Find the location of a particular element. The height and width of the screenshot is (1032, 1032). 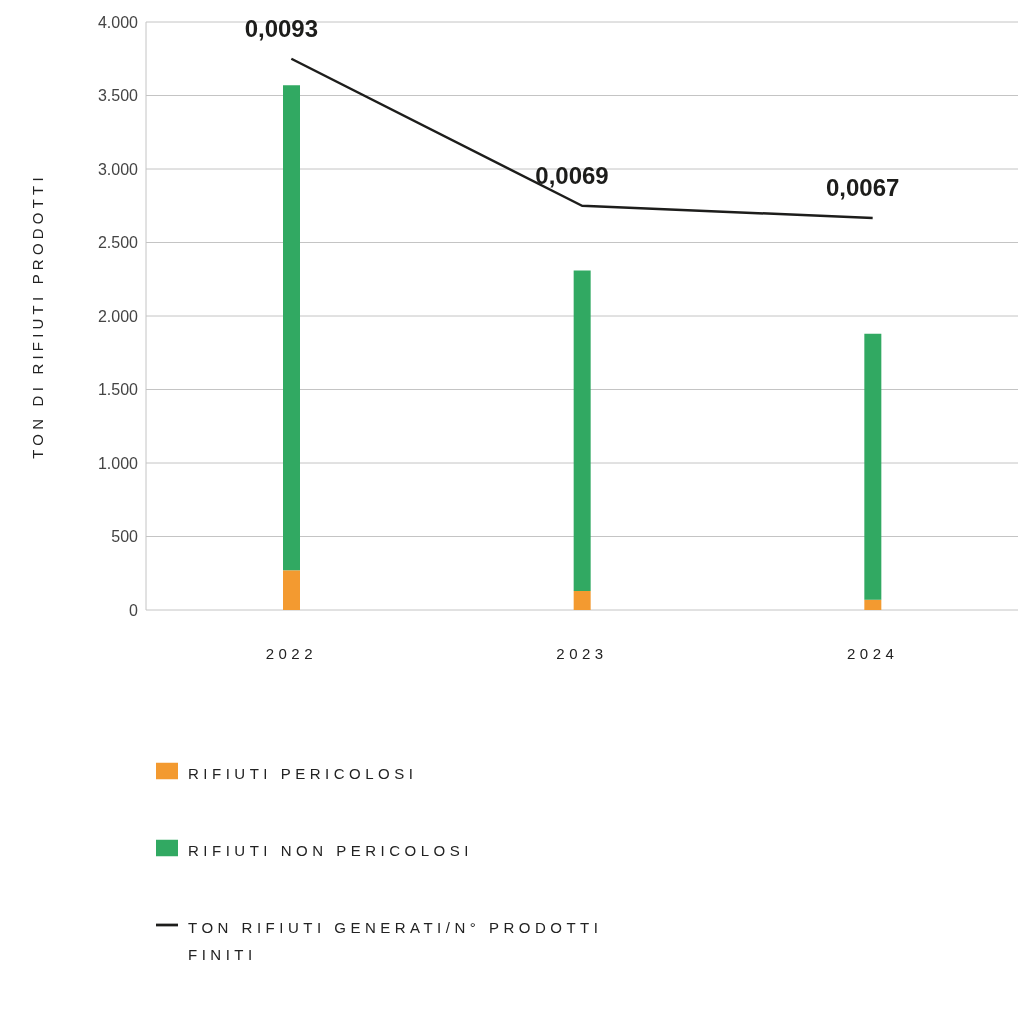

y-tick-label: 1.000 is located at coordinates (118, 463).